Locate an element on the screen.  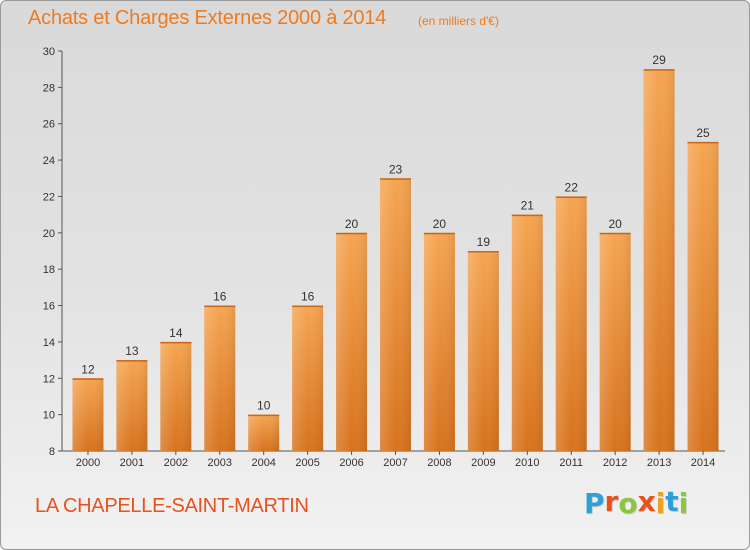
bar-value-label: 14 is located at coordinates (176, 333).